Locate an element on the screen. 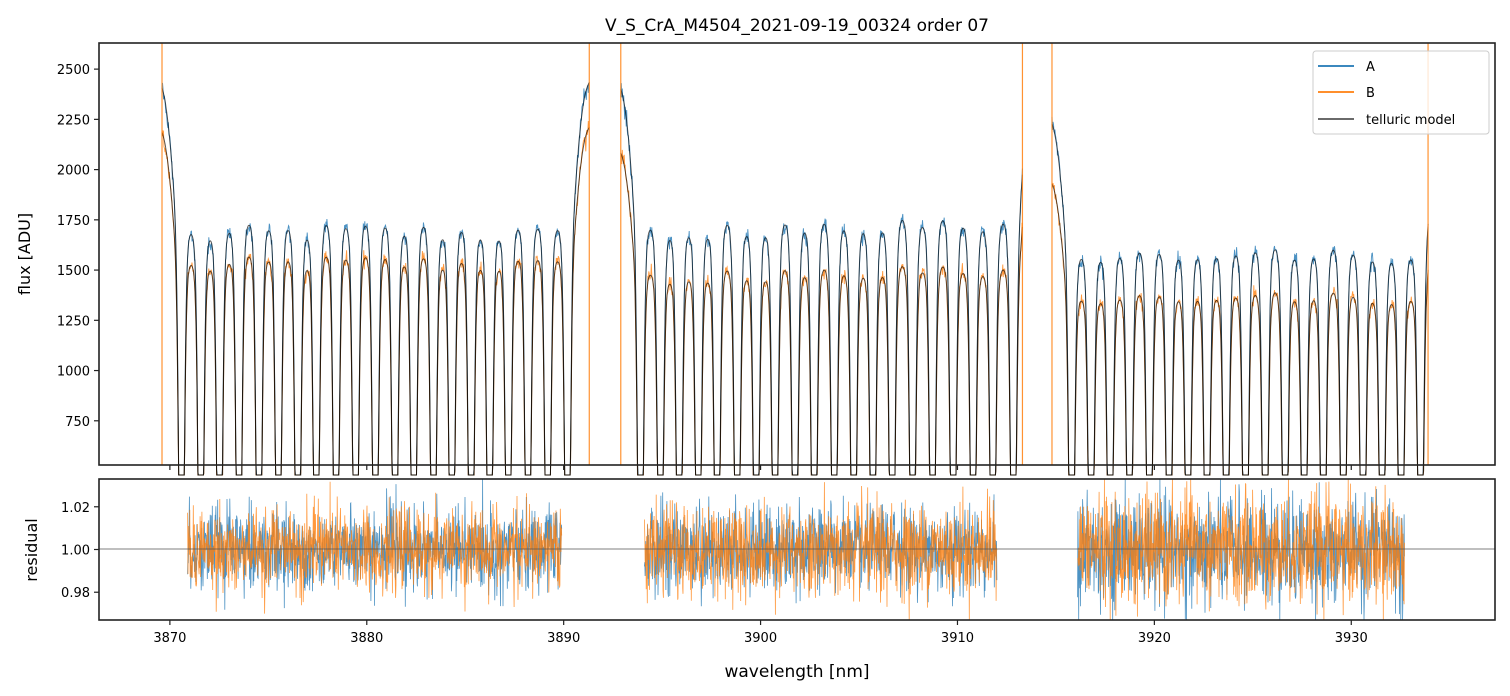 The width and height of the screenshot is (1510, 696). residual-ylabel: residual is located at coordinates (31, 549).